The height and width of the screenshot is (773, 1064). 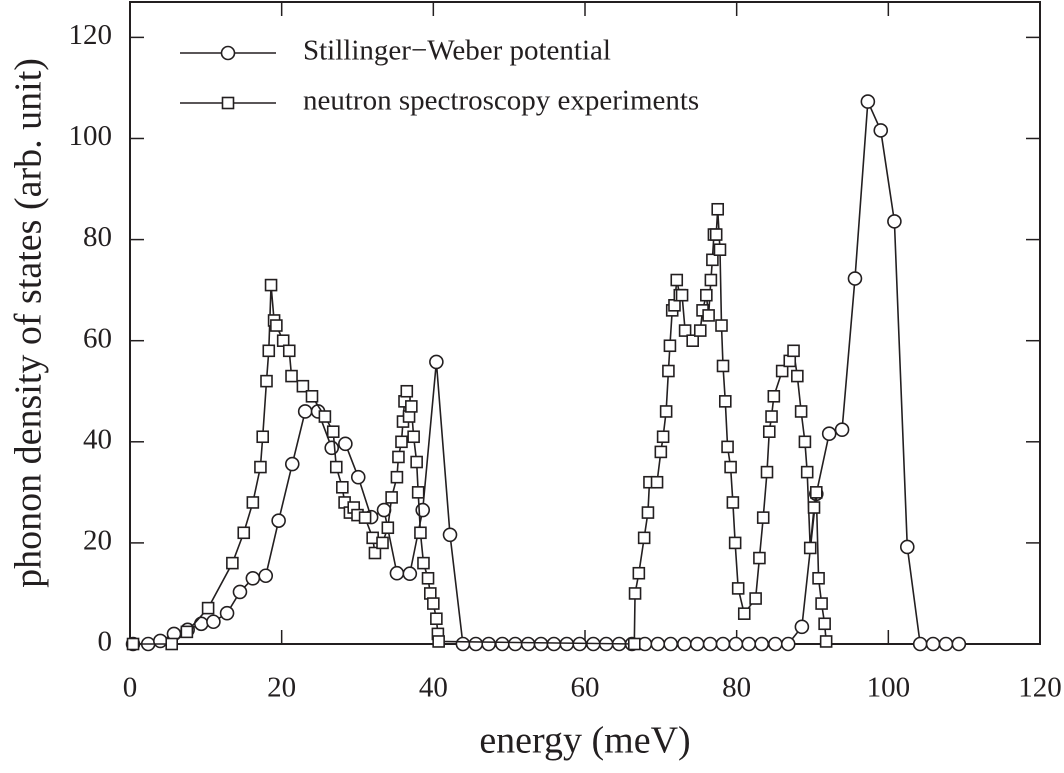 I want to click on y-tick-label: 40, so click(x=97, y=439).